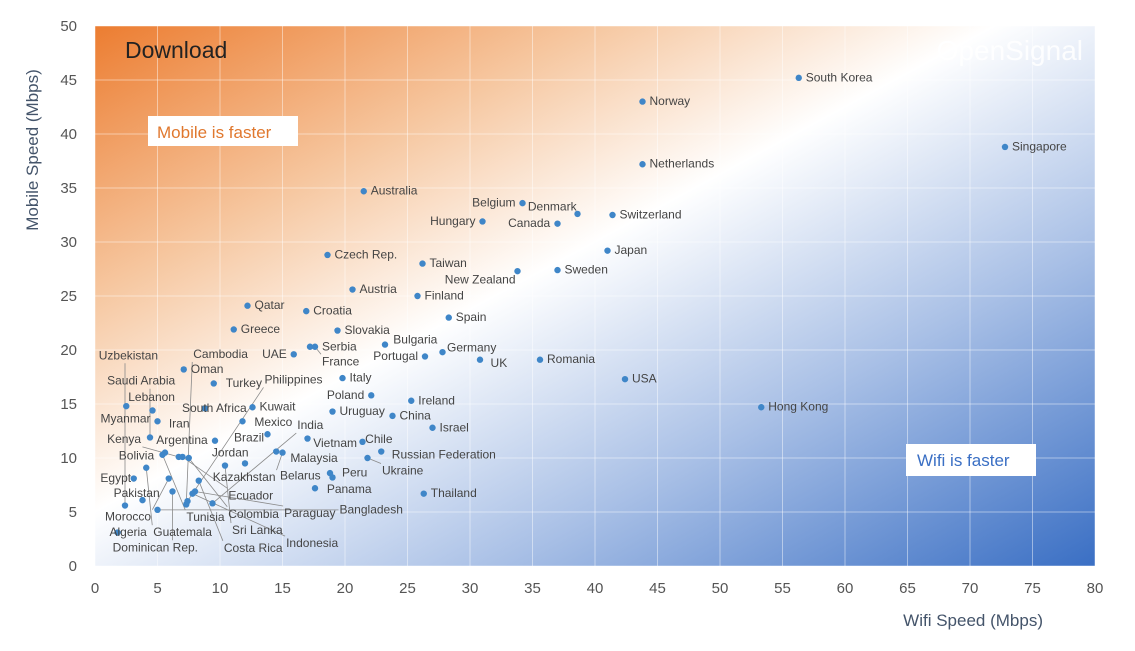 Image resolution: width=1135 pixels, height=651 pixels. Describe the element at coordinates (182, 532) in the screenshot. I see `point-label: Guatemala` at that location.